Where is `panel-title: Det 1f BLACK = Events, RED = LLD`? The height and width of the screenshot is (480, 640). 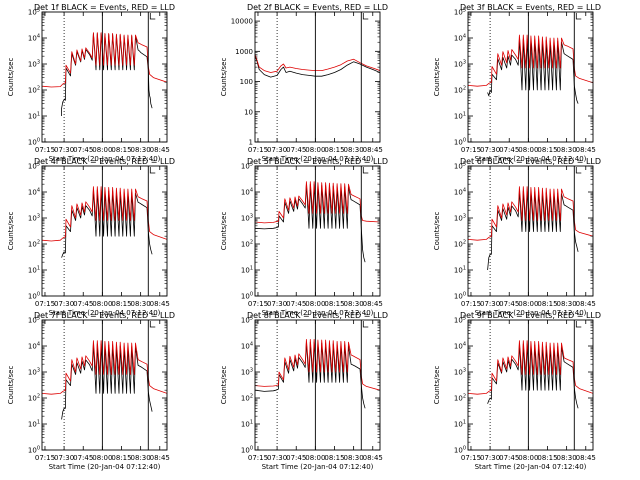 panel-title: Det 1f BLACK = Events, RED = LLD is located at coordinates (104, 7).